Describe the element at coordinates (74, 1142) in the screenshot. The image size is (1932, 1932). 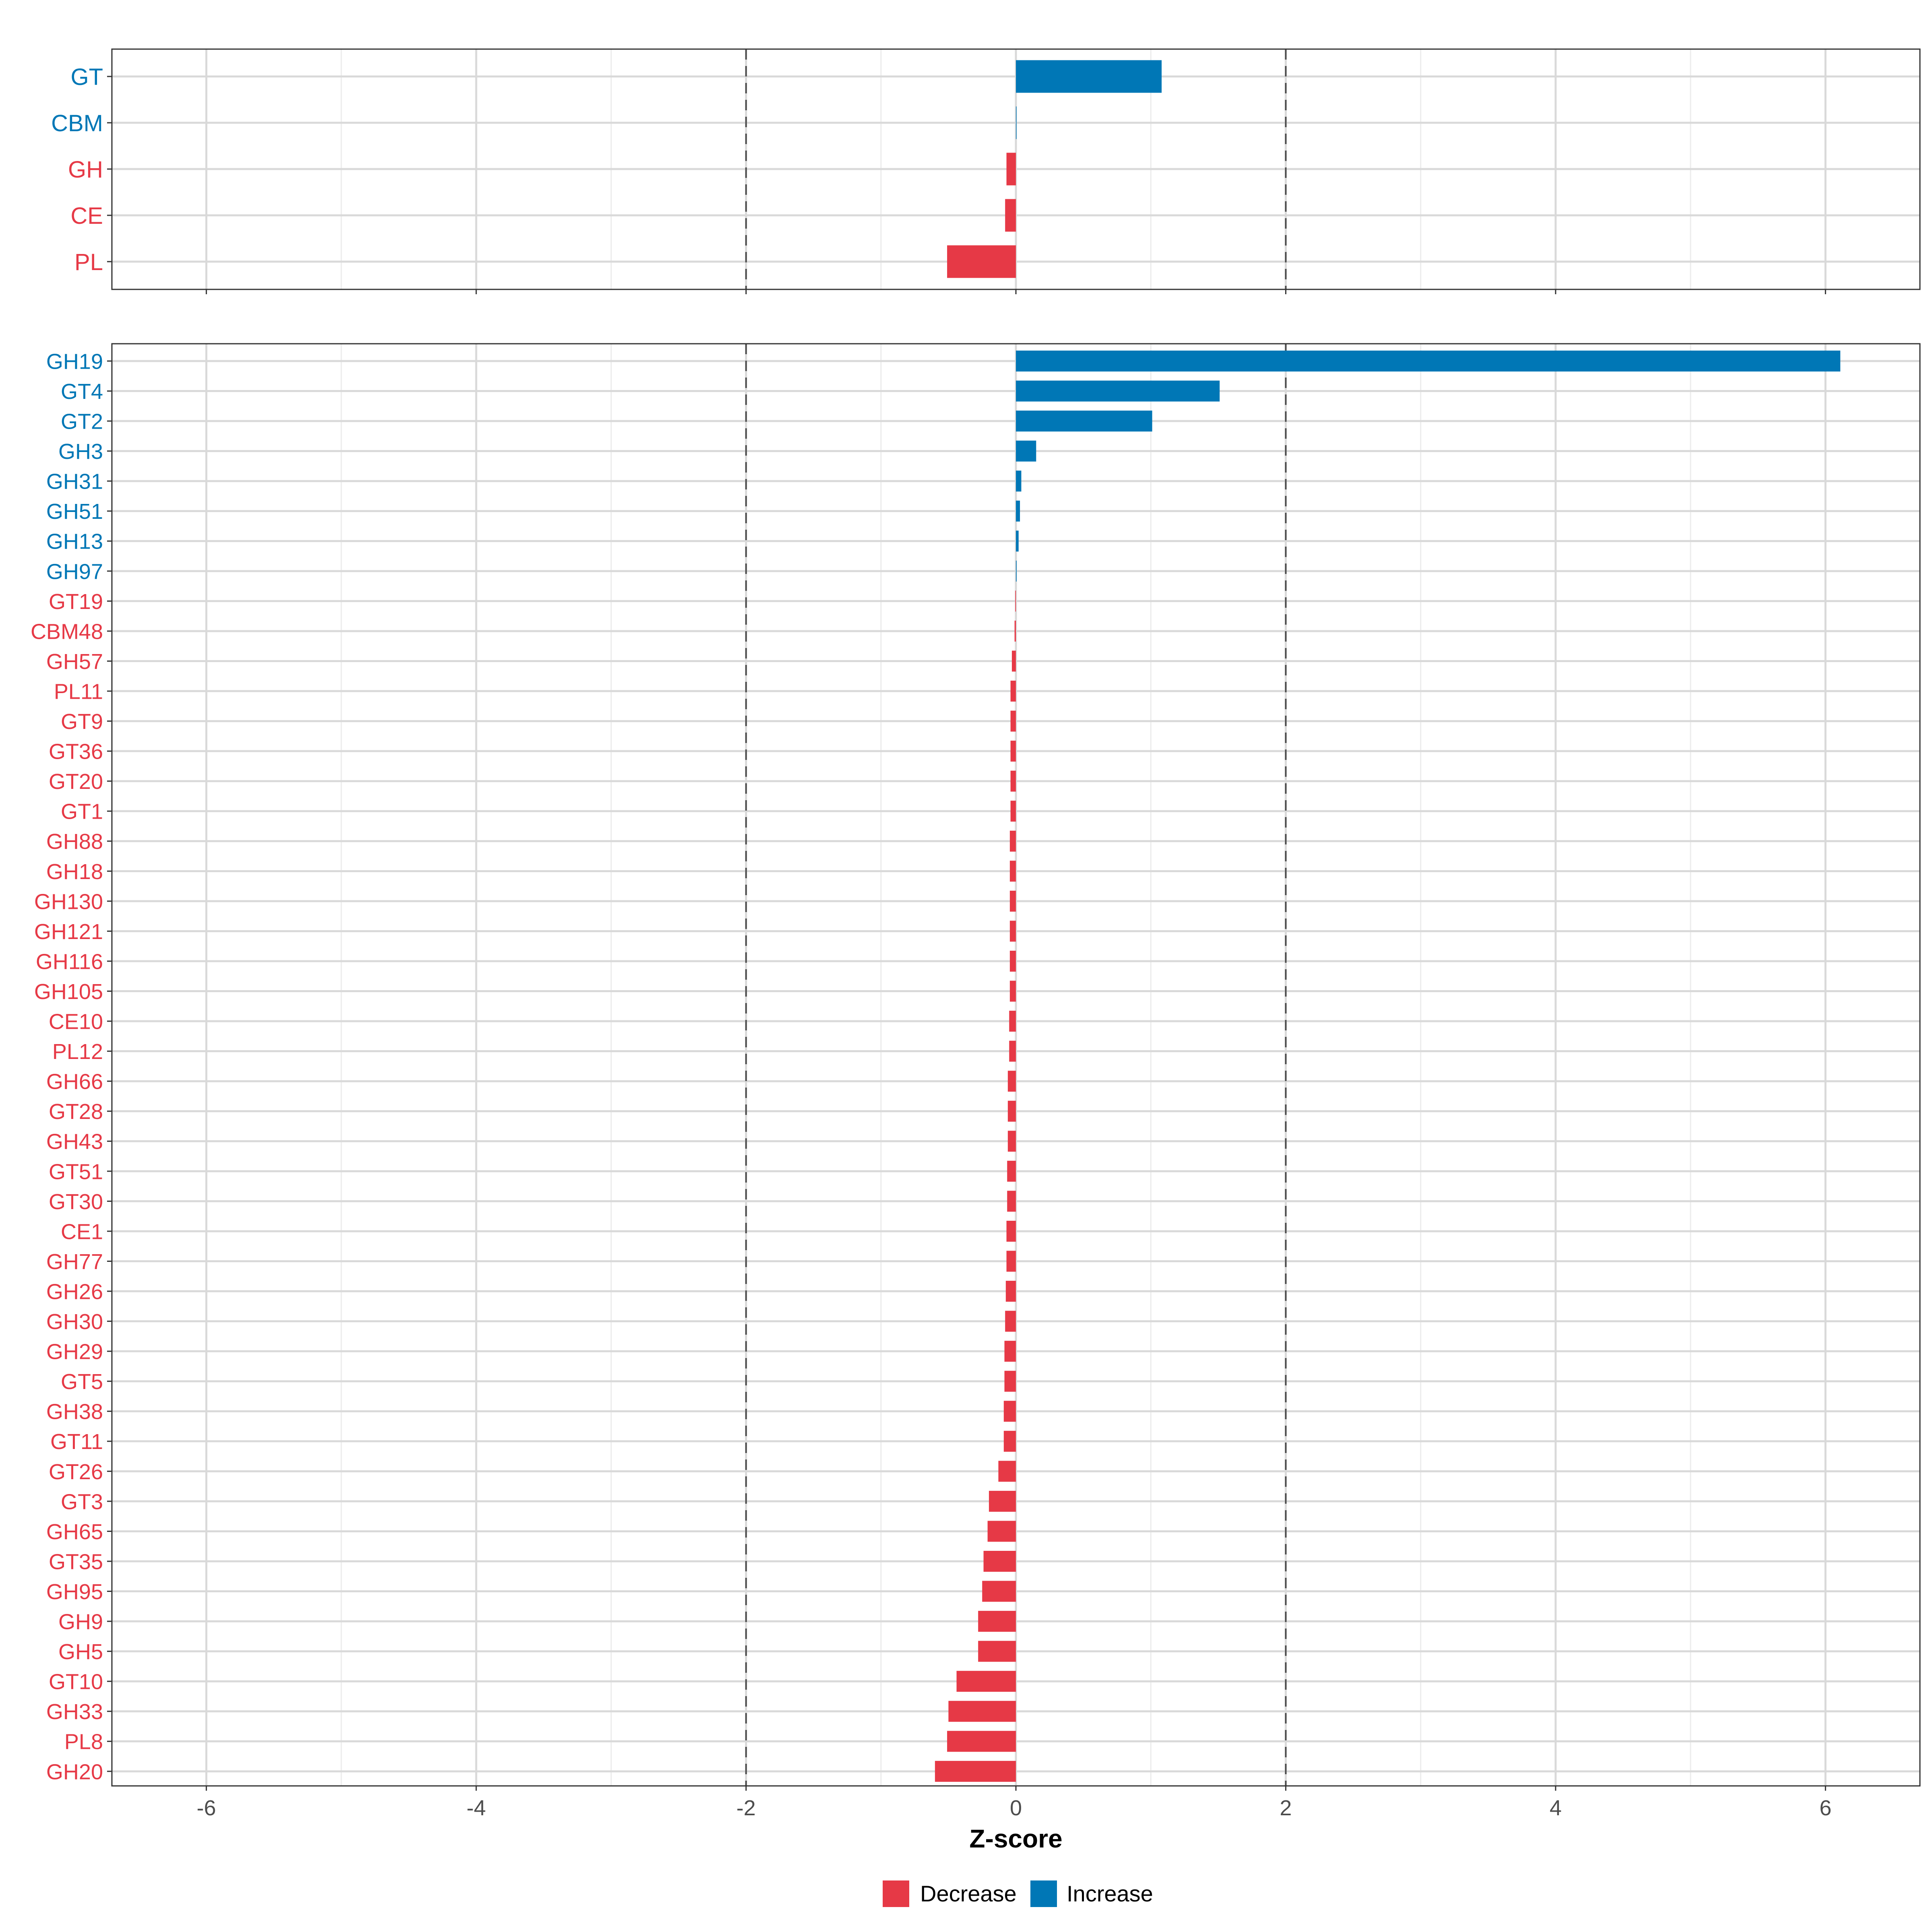
I see `y-tick-label-GH43: GH43` at that location.